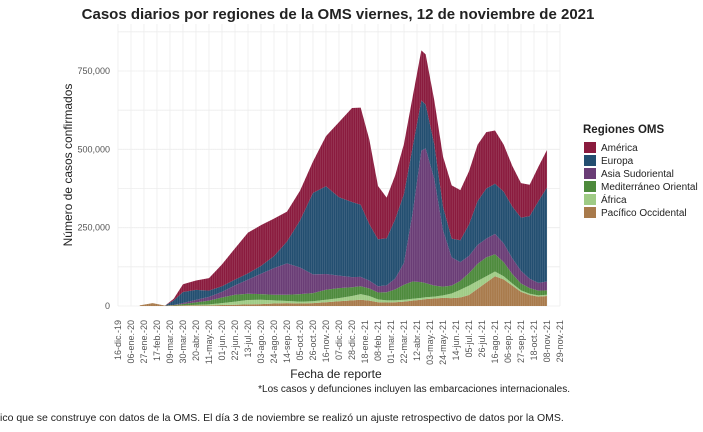  Describe the element at coordinates (235, 340) in the screenshot. I see `x-tick-label: 22-jun.-20` at that location.